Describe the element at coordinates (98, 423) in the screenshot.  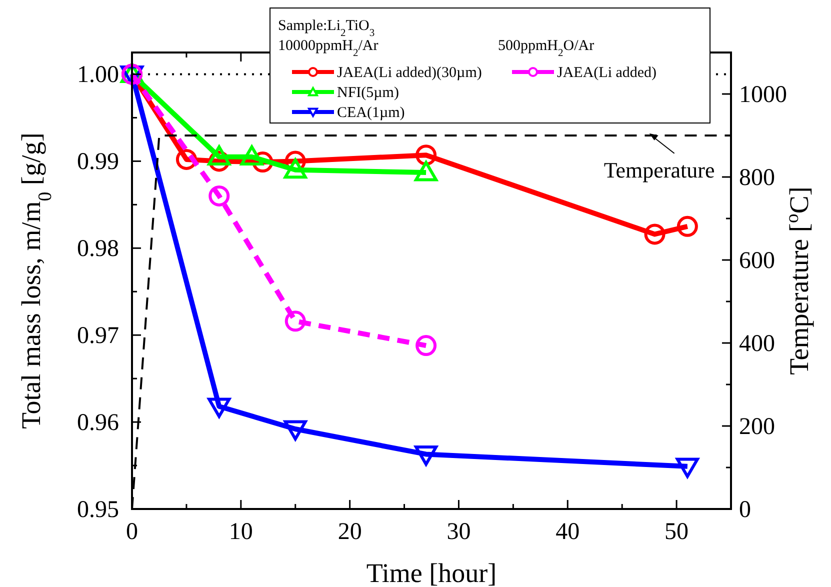
I see `y-tick-label: 0.96` at that location.